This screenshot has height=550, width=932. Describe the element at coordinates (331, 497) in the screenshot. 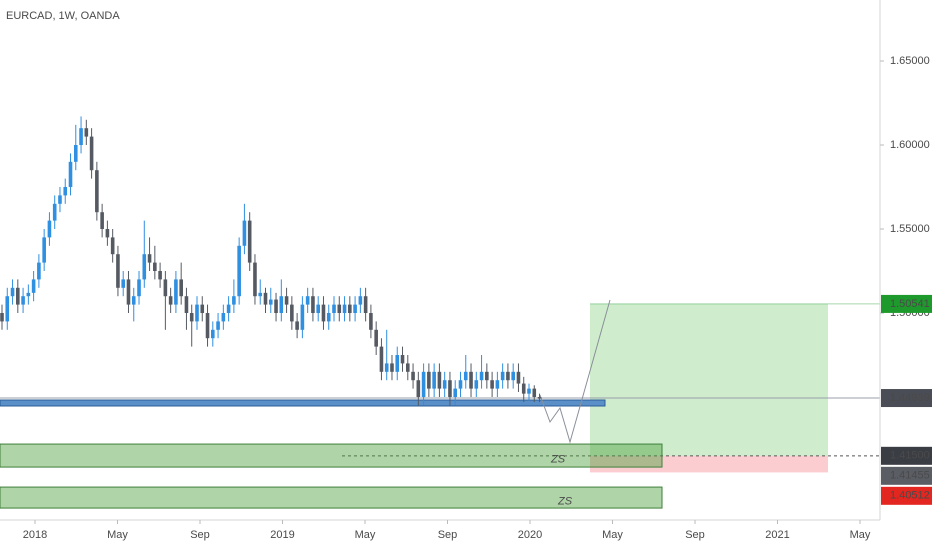

I see `zone` at that location.